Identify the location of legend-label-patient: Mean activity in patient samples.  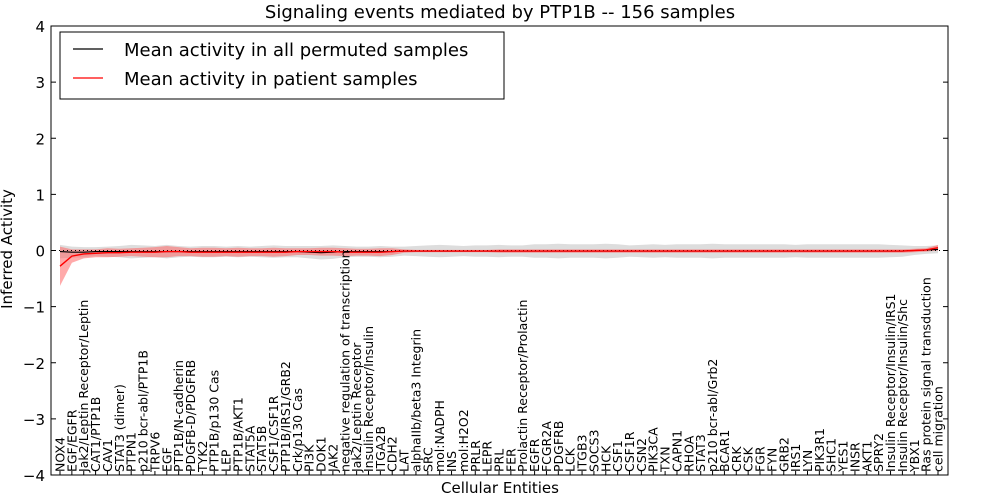
(271, 79).